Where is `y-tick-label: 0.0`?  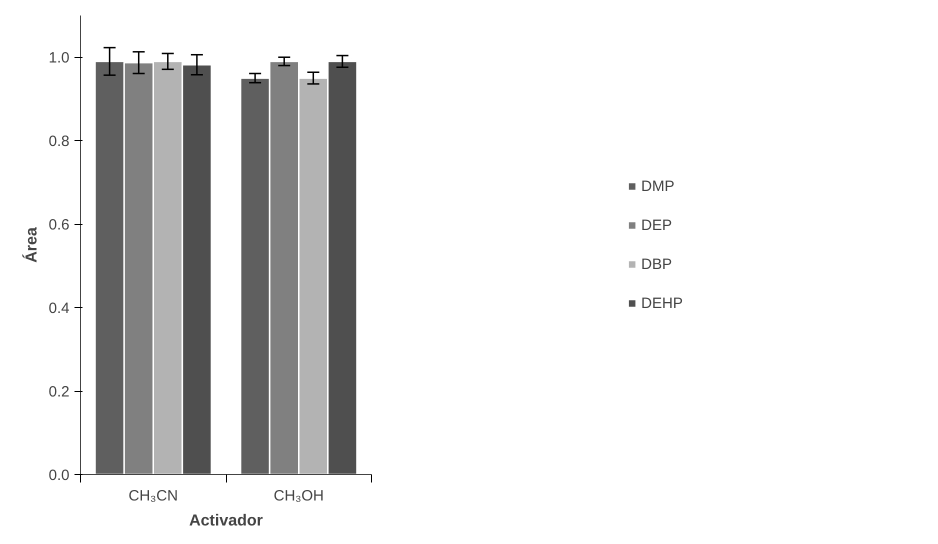
y-tick-label: 0.0 is located at coordinates (59, 475).